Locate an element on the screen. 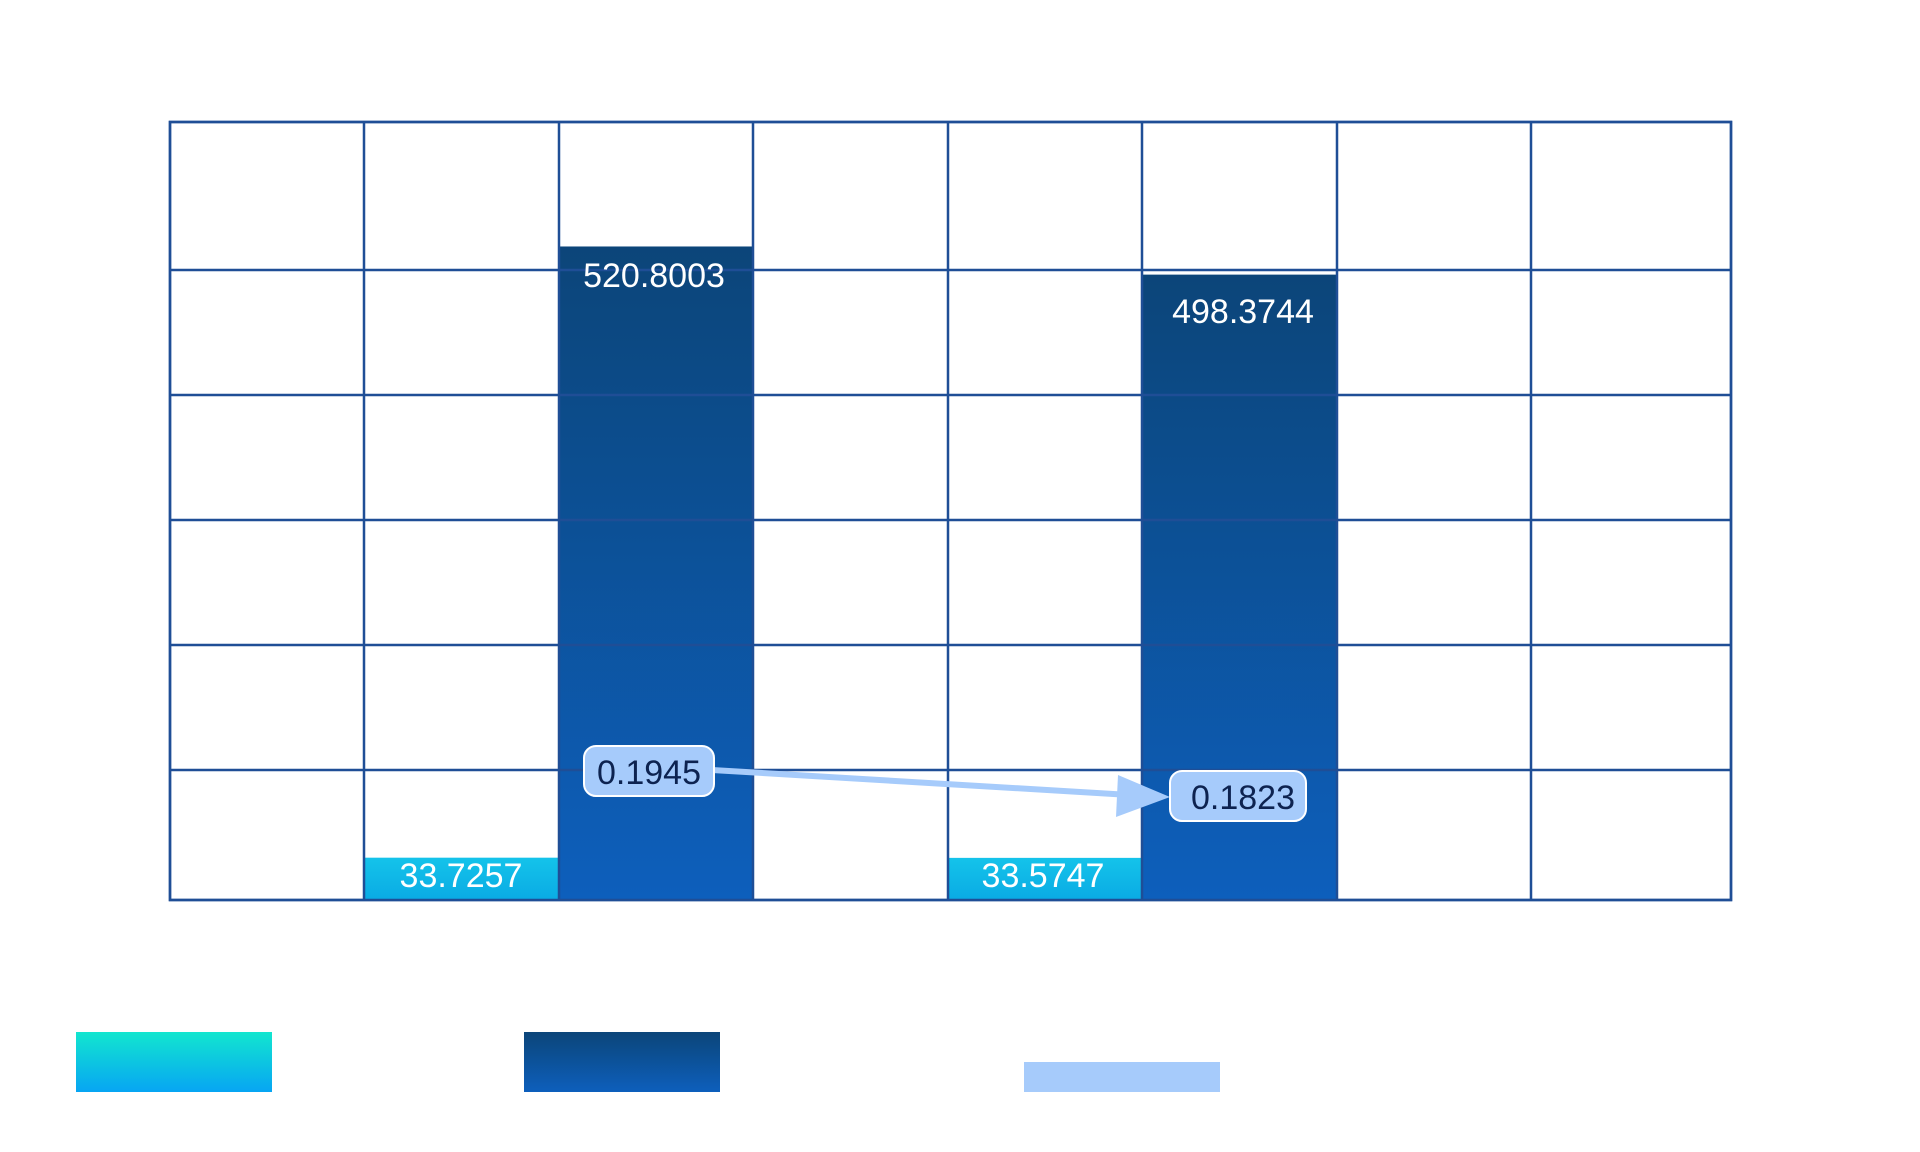  data-label-s3-f: 0.1823 is located at coordinates (1243, 798).